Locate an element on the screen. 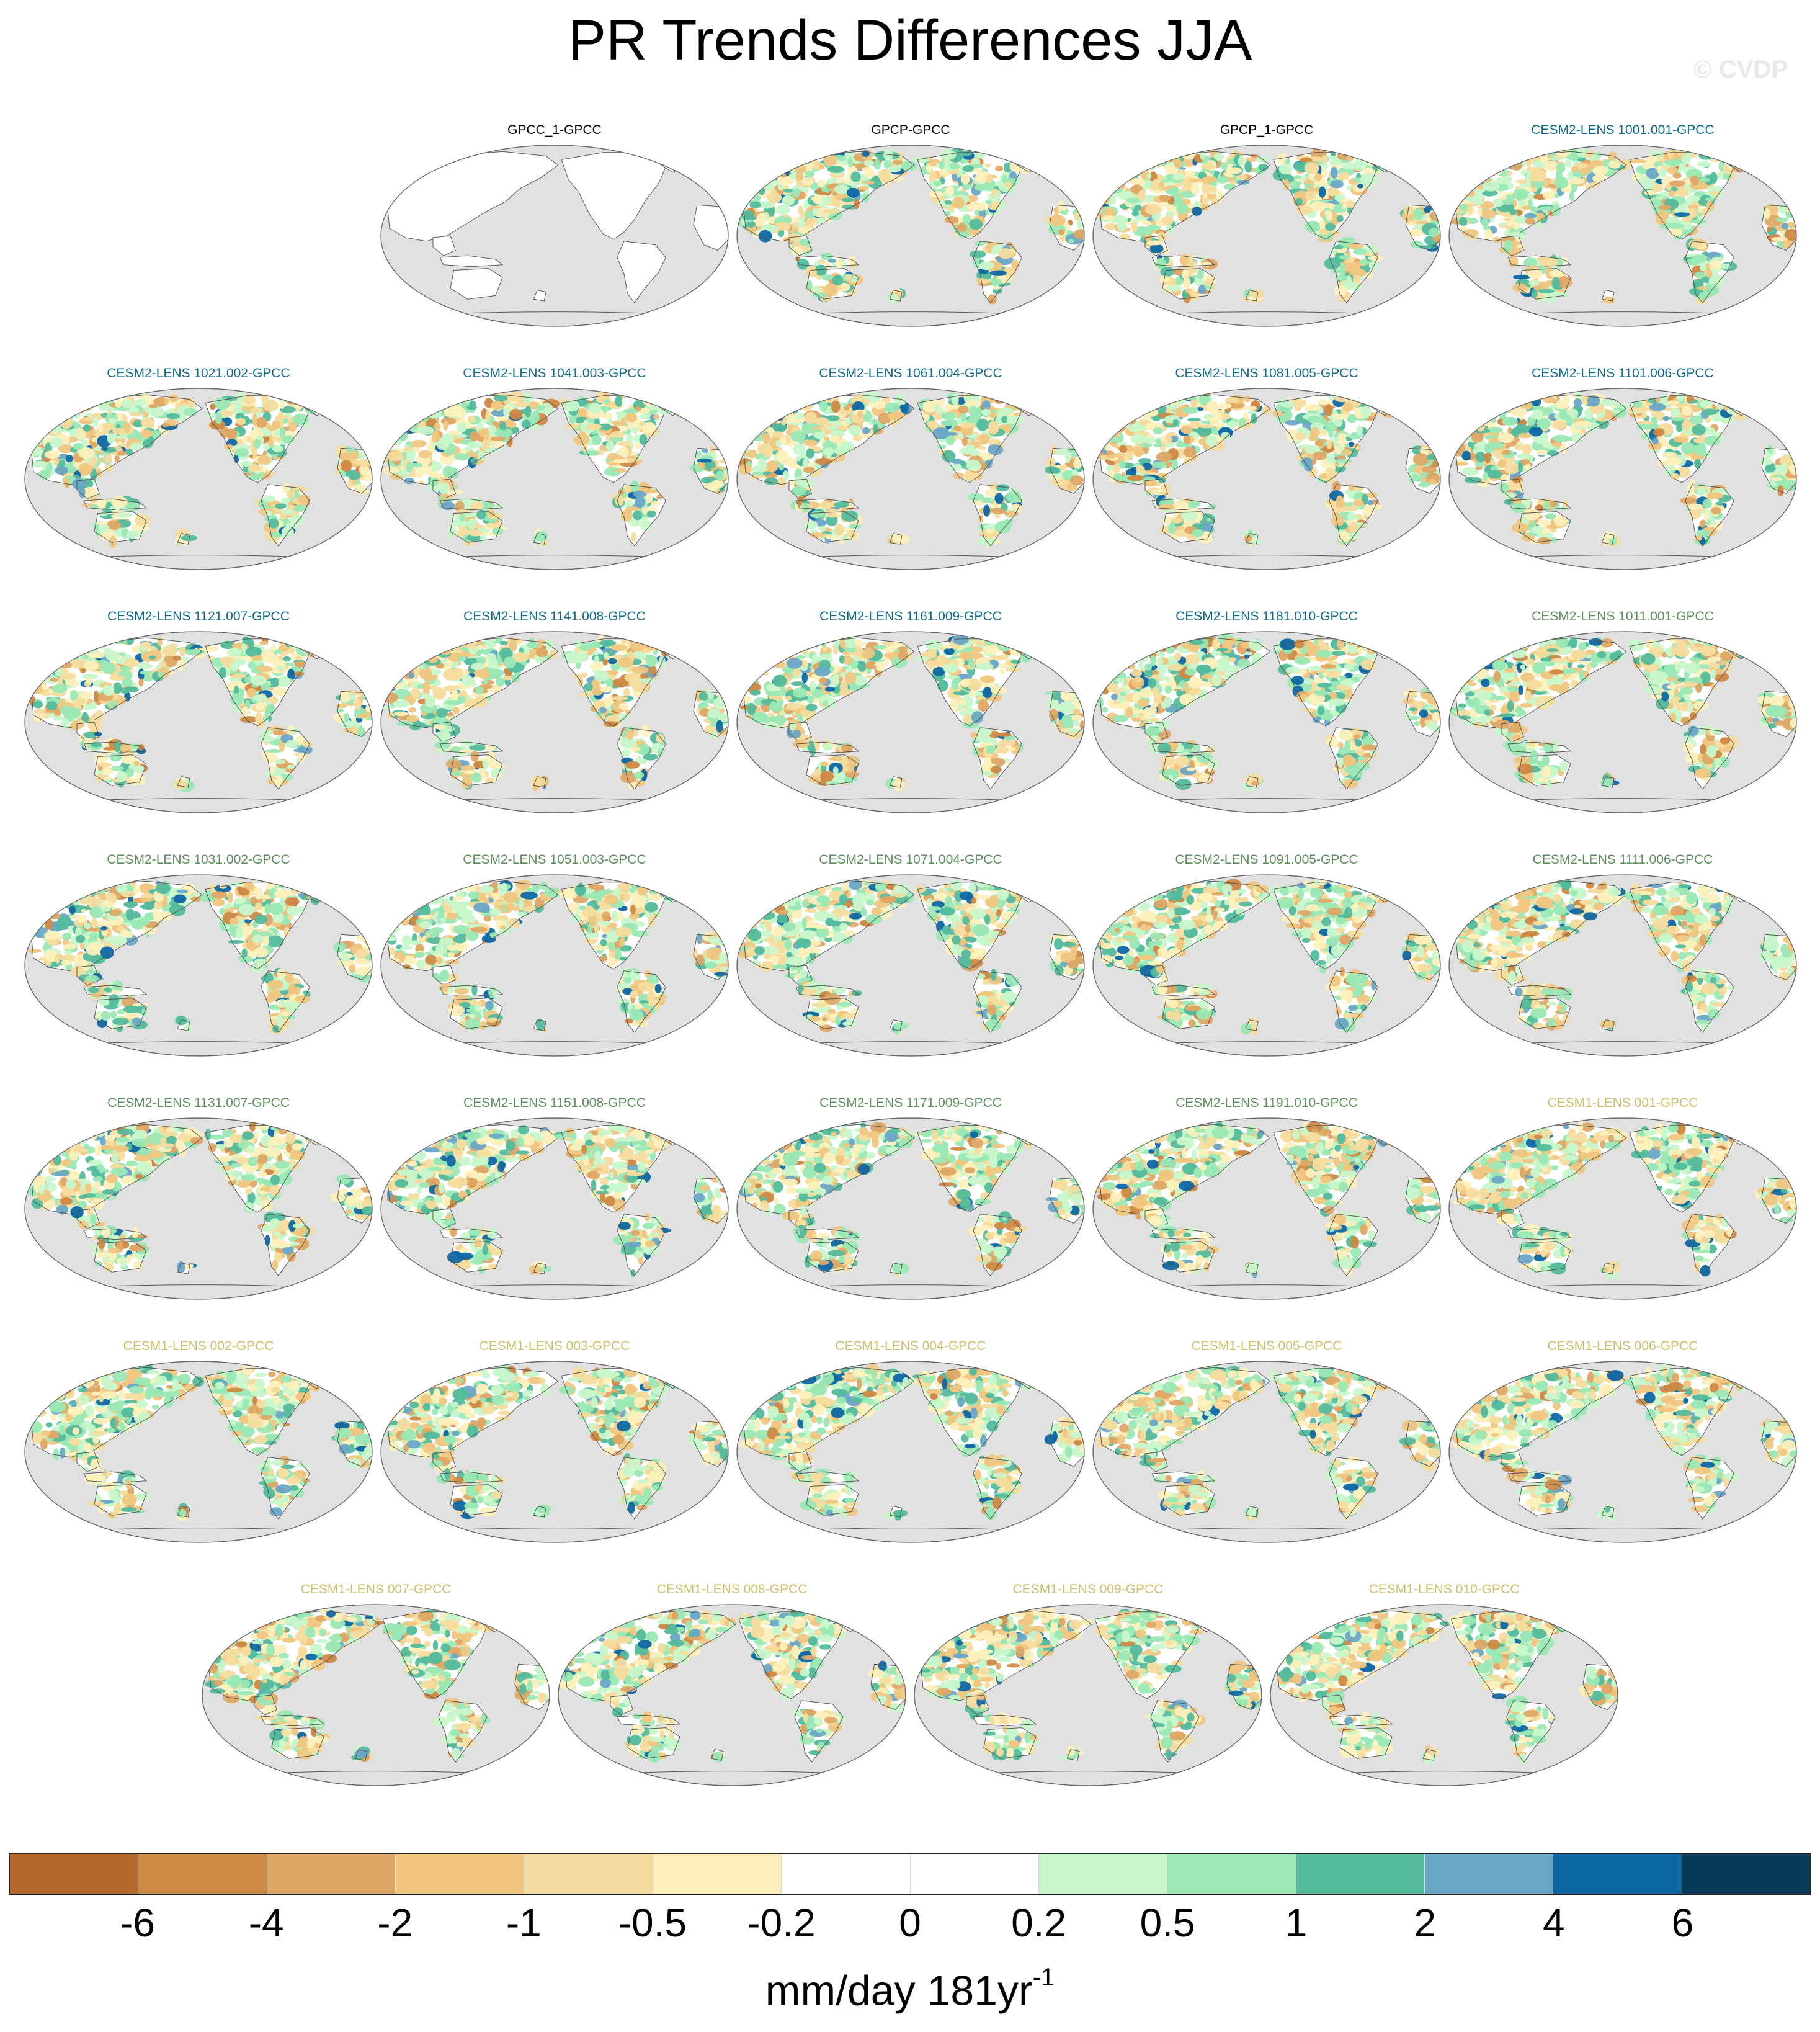  map-border is located at coordinates (910, 236).